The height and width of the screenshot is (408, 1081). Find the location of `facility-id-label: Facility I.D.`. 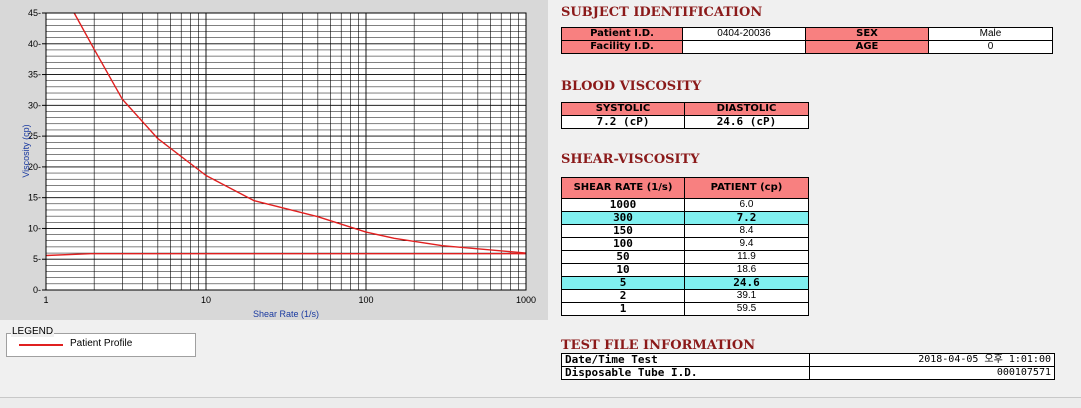

facility-id-label: Facility I.D. is located at coordinates (622, 47).